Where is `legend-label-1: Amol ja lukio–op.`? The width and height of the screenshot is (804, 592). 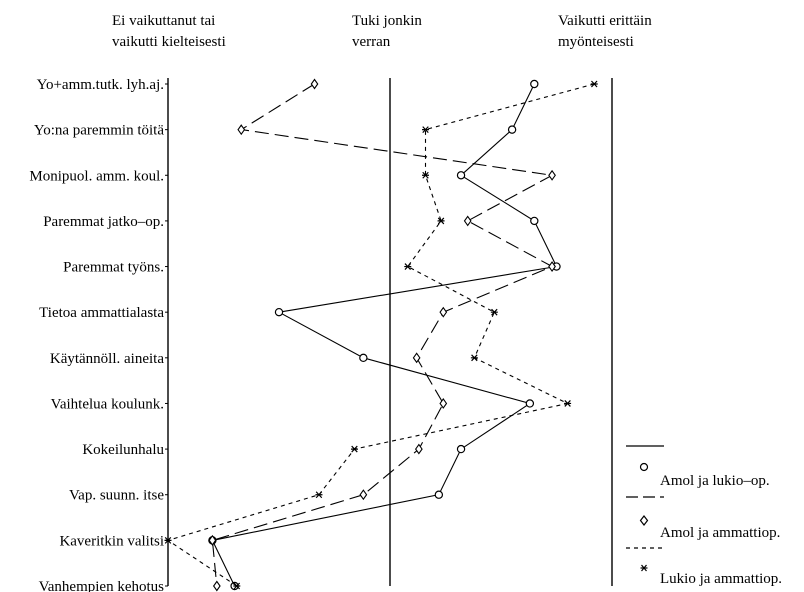 legend-label-1: Amol ja lukio–op. is located at coordinates (715, 481).